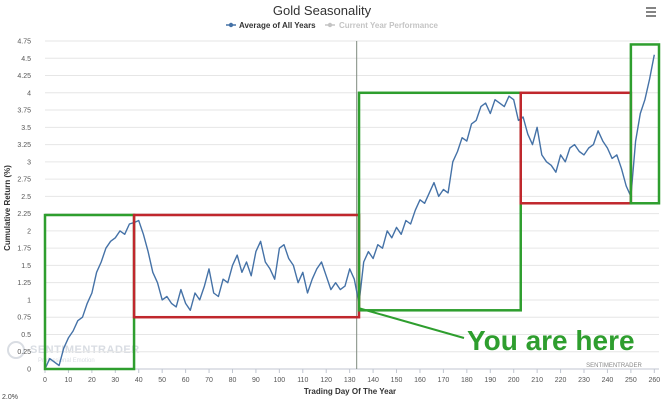 This screenshot has width=665, height=401. What do you see at coordinates (373, 380) in the screenshot?
I see `x-tick-label: 140` at bounding box center [373, 380].